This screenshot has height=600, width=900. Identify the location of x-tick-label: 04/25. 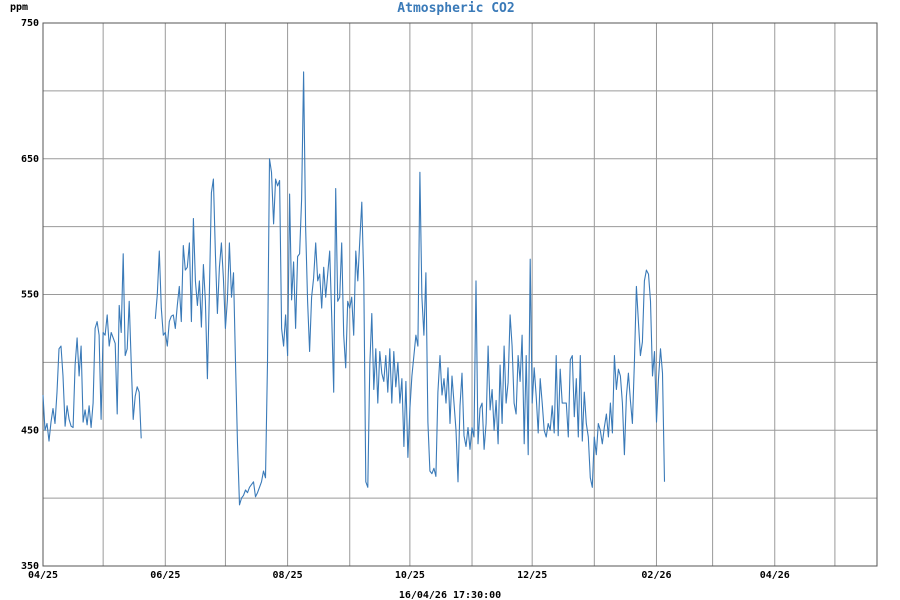
(43, 575).